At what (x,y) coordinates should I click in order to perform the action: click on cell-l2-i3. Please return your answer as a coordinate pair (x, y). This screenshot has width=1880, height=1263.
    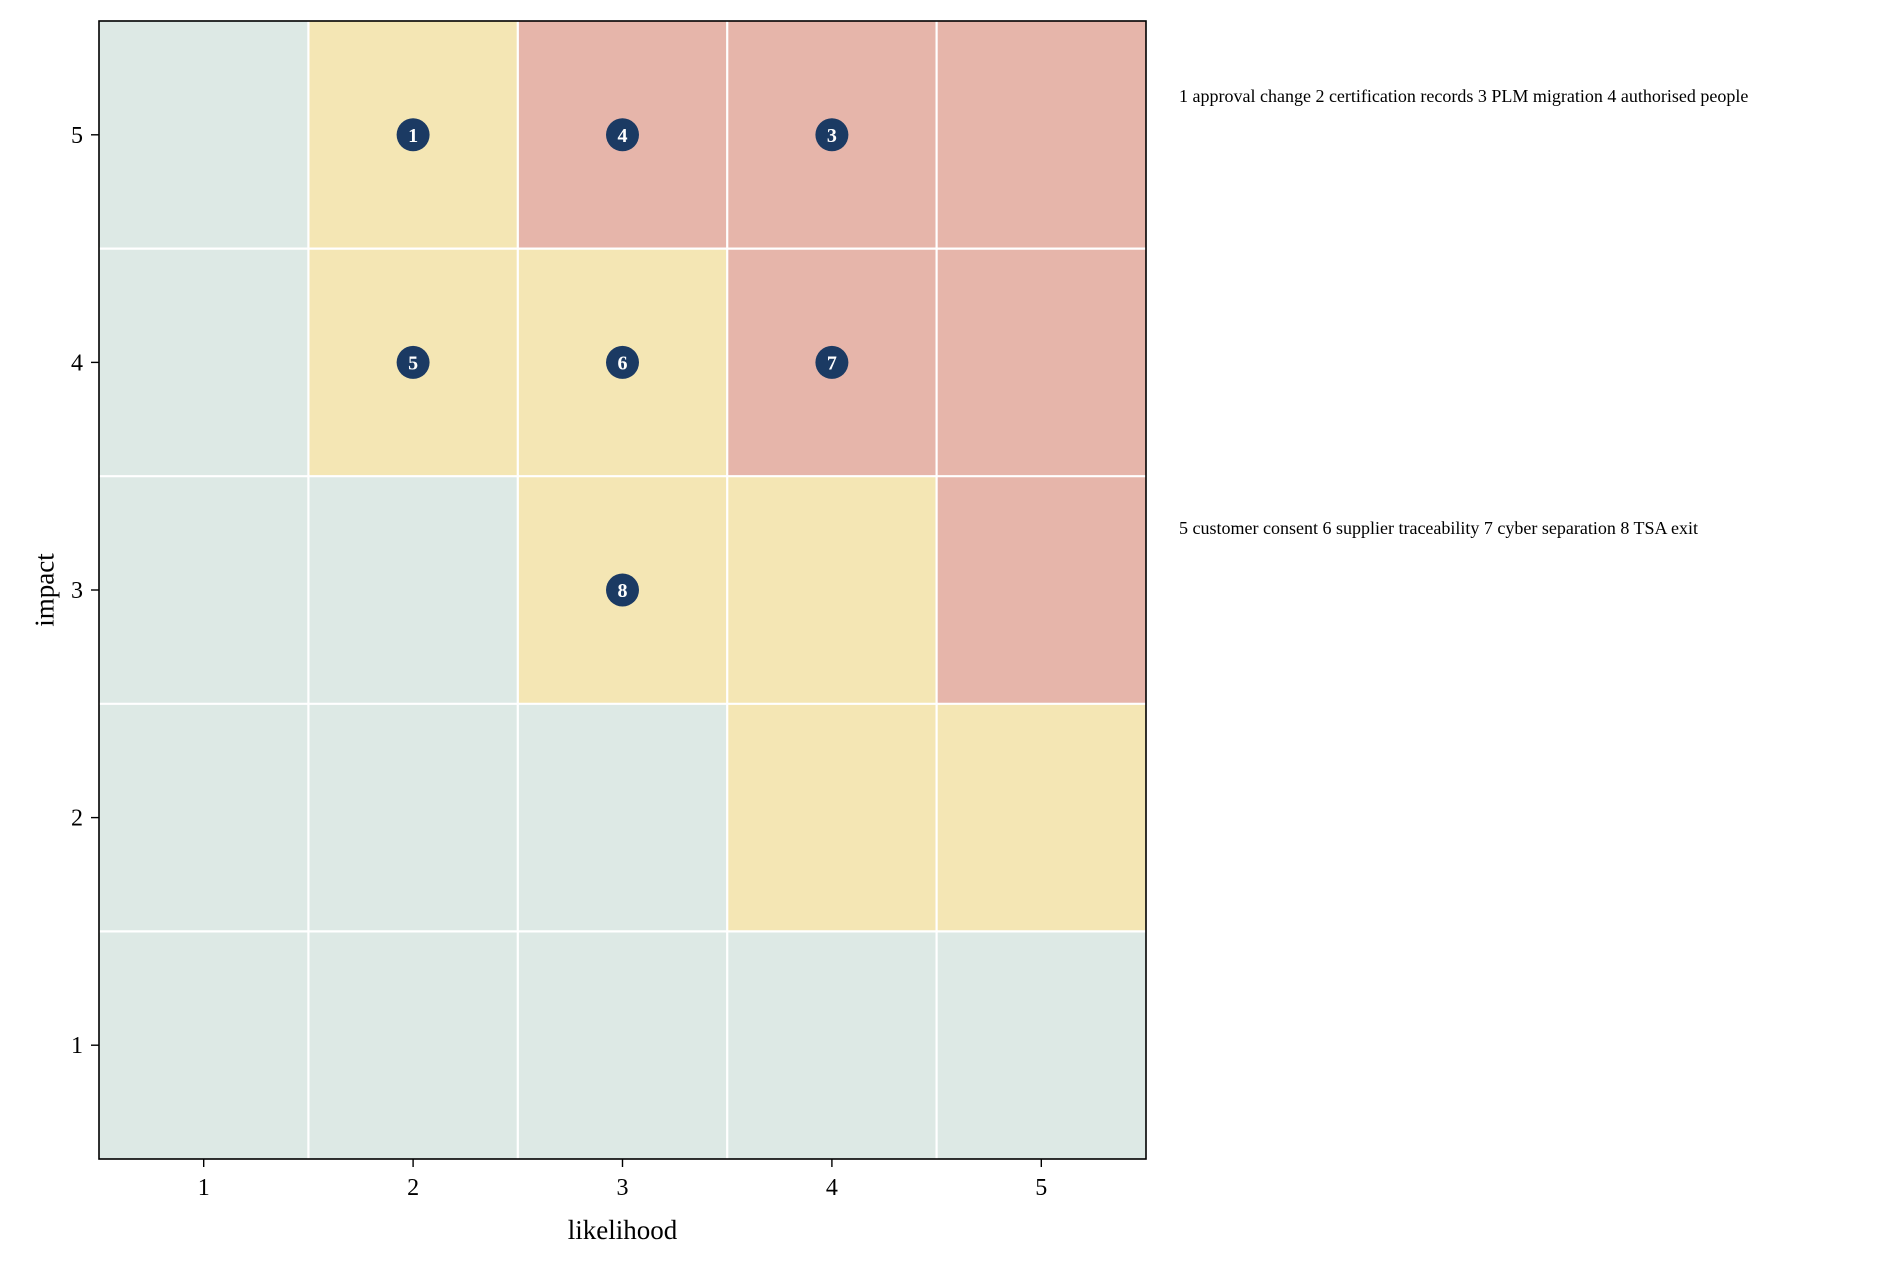
    Looking at the image, I should click on (413, 590).